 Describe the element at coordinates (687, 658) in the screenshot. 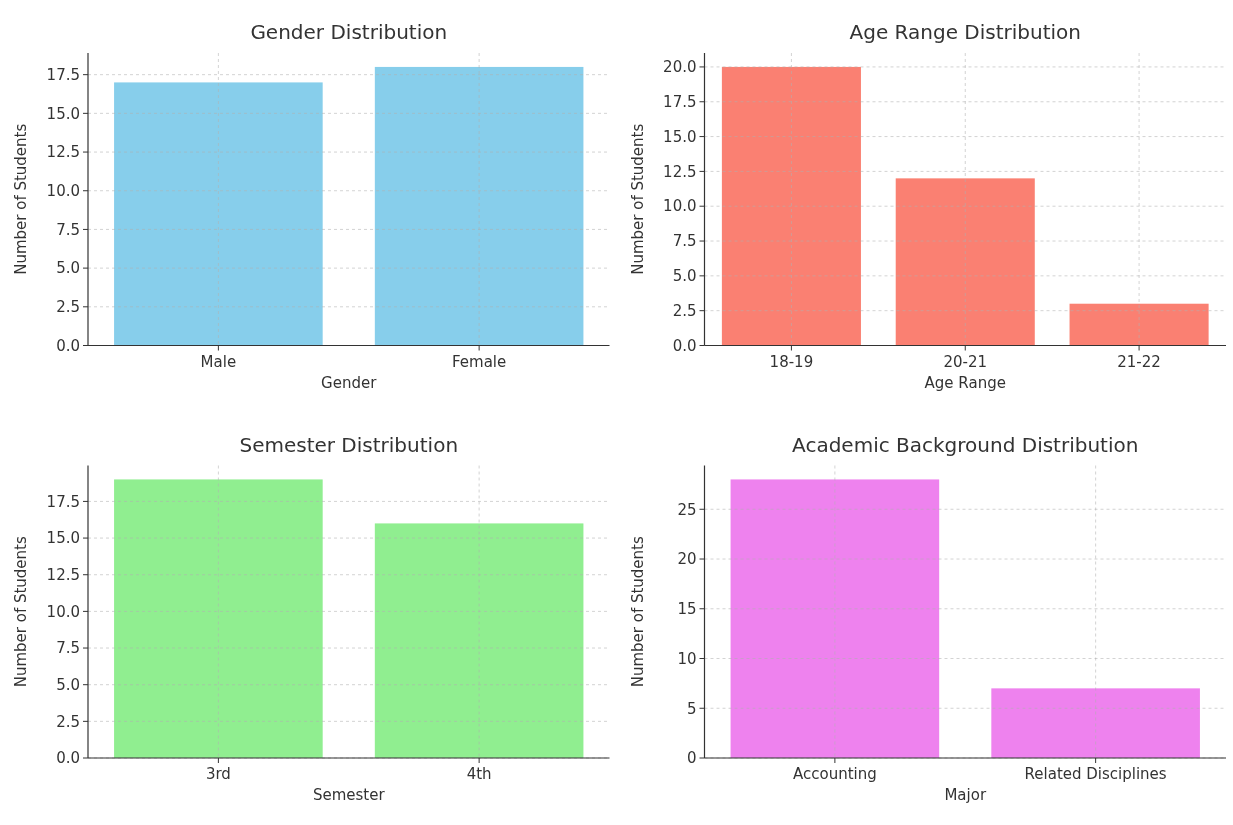

I see `y-tick-label: 10` at that location.